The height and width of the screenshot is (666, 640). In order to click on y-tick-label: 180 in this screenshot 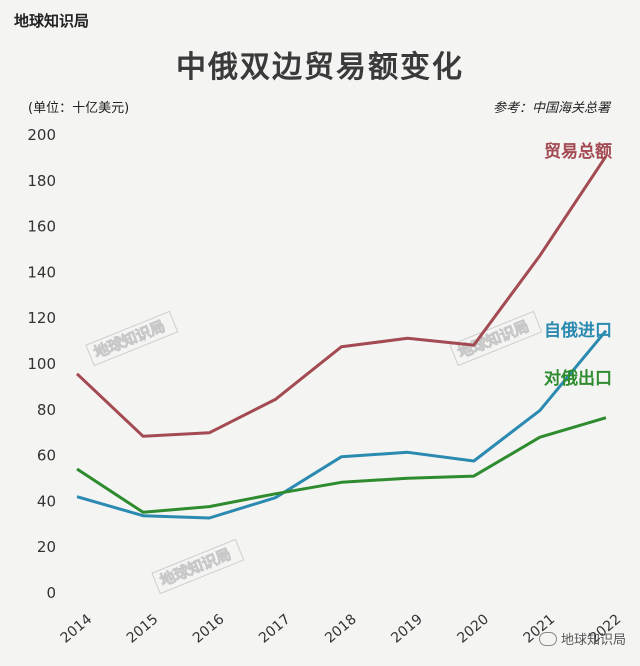, I will do `click(41, 181)`.